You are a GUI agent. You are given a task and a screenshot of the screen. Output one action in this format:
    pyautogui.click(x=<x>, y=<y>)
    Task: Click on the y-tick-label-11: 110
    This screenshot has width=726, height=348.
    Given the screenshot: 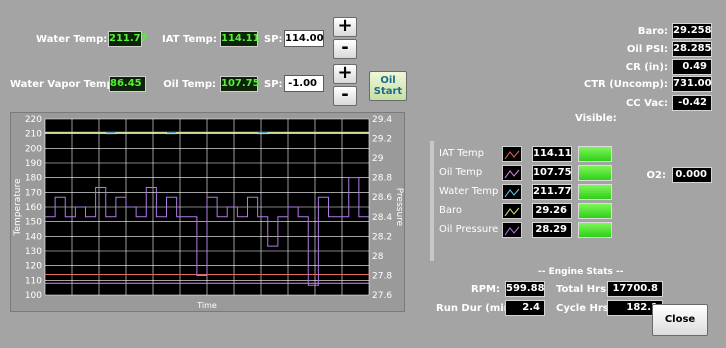 What is the action you would take?
    pyautogui.click(x=33, y=281)
    